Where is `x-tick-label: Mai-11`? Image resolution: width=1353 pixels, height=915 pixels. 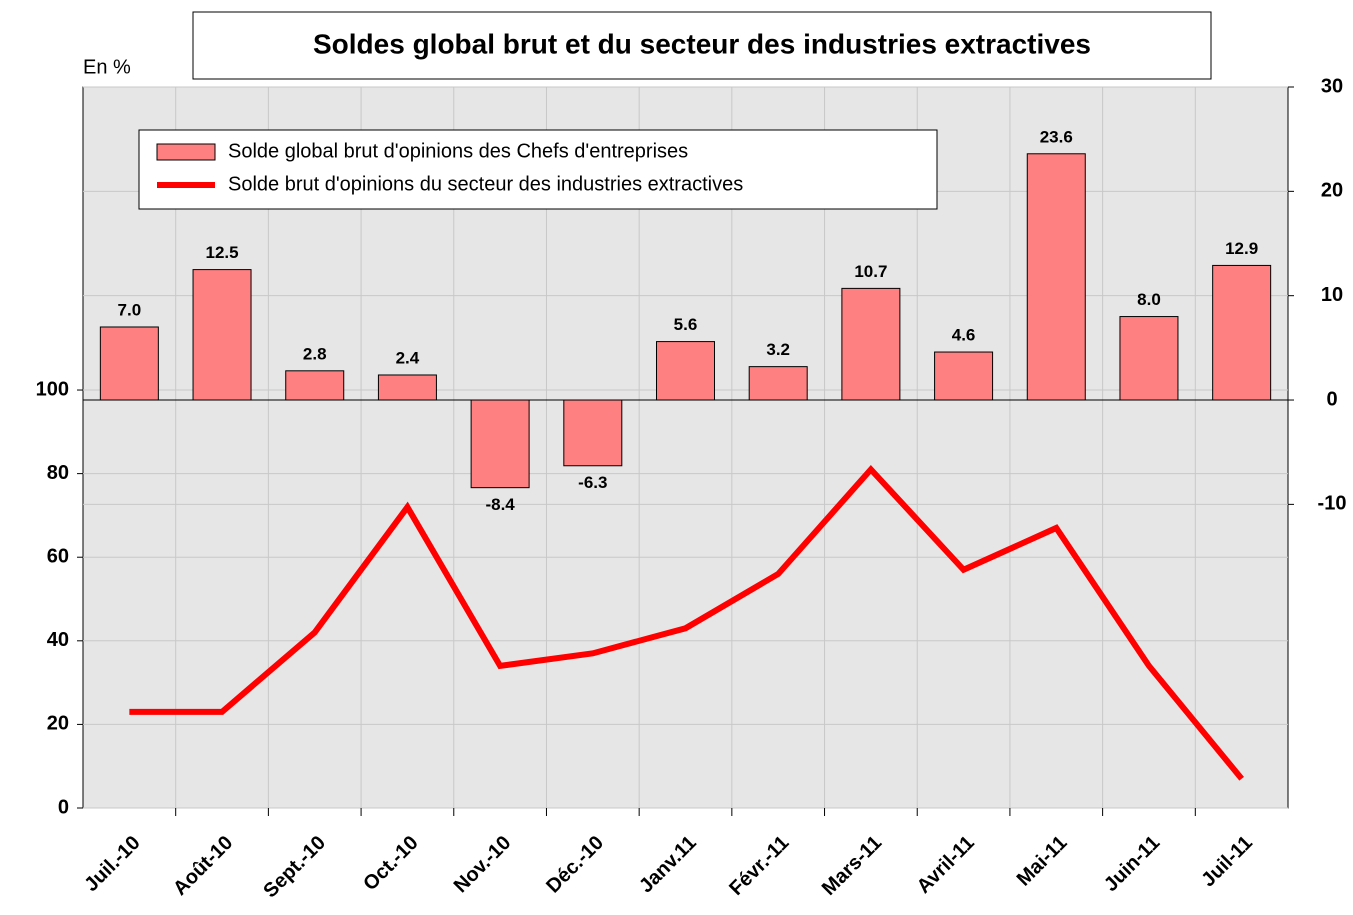
x-tick-label: Mai-11 is located at coordinates (1042, 861).